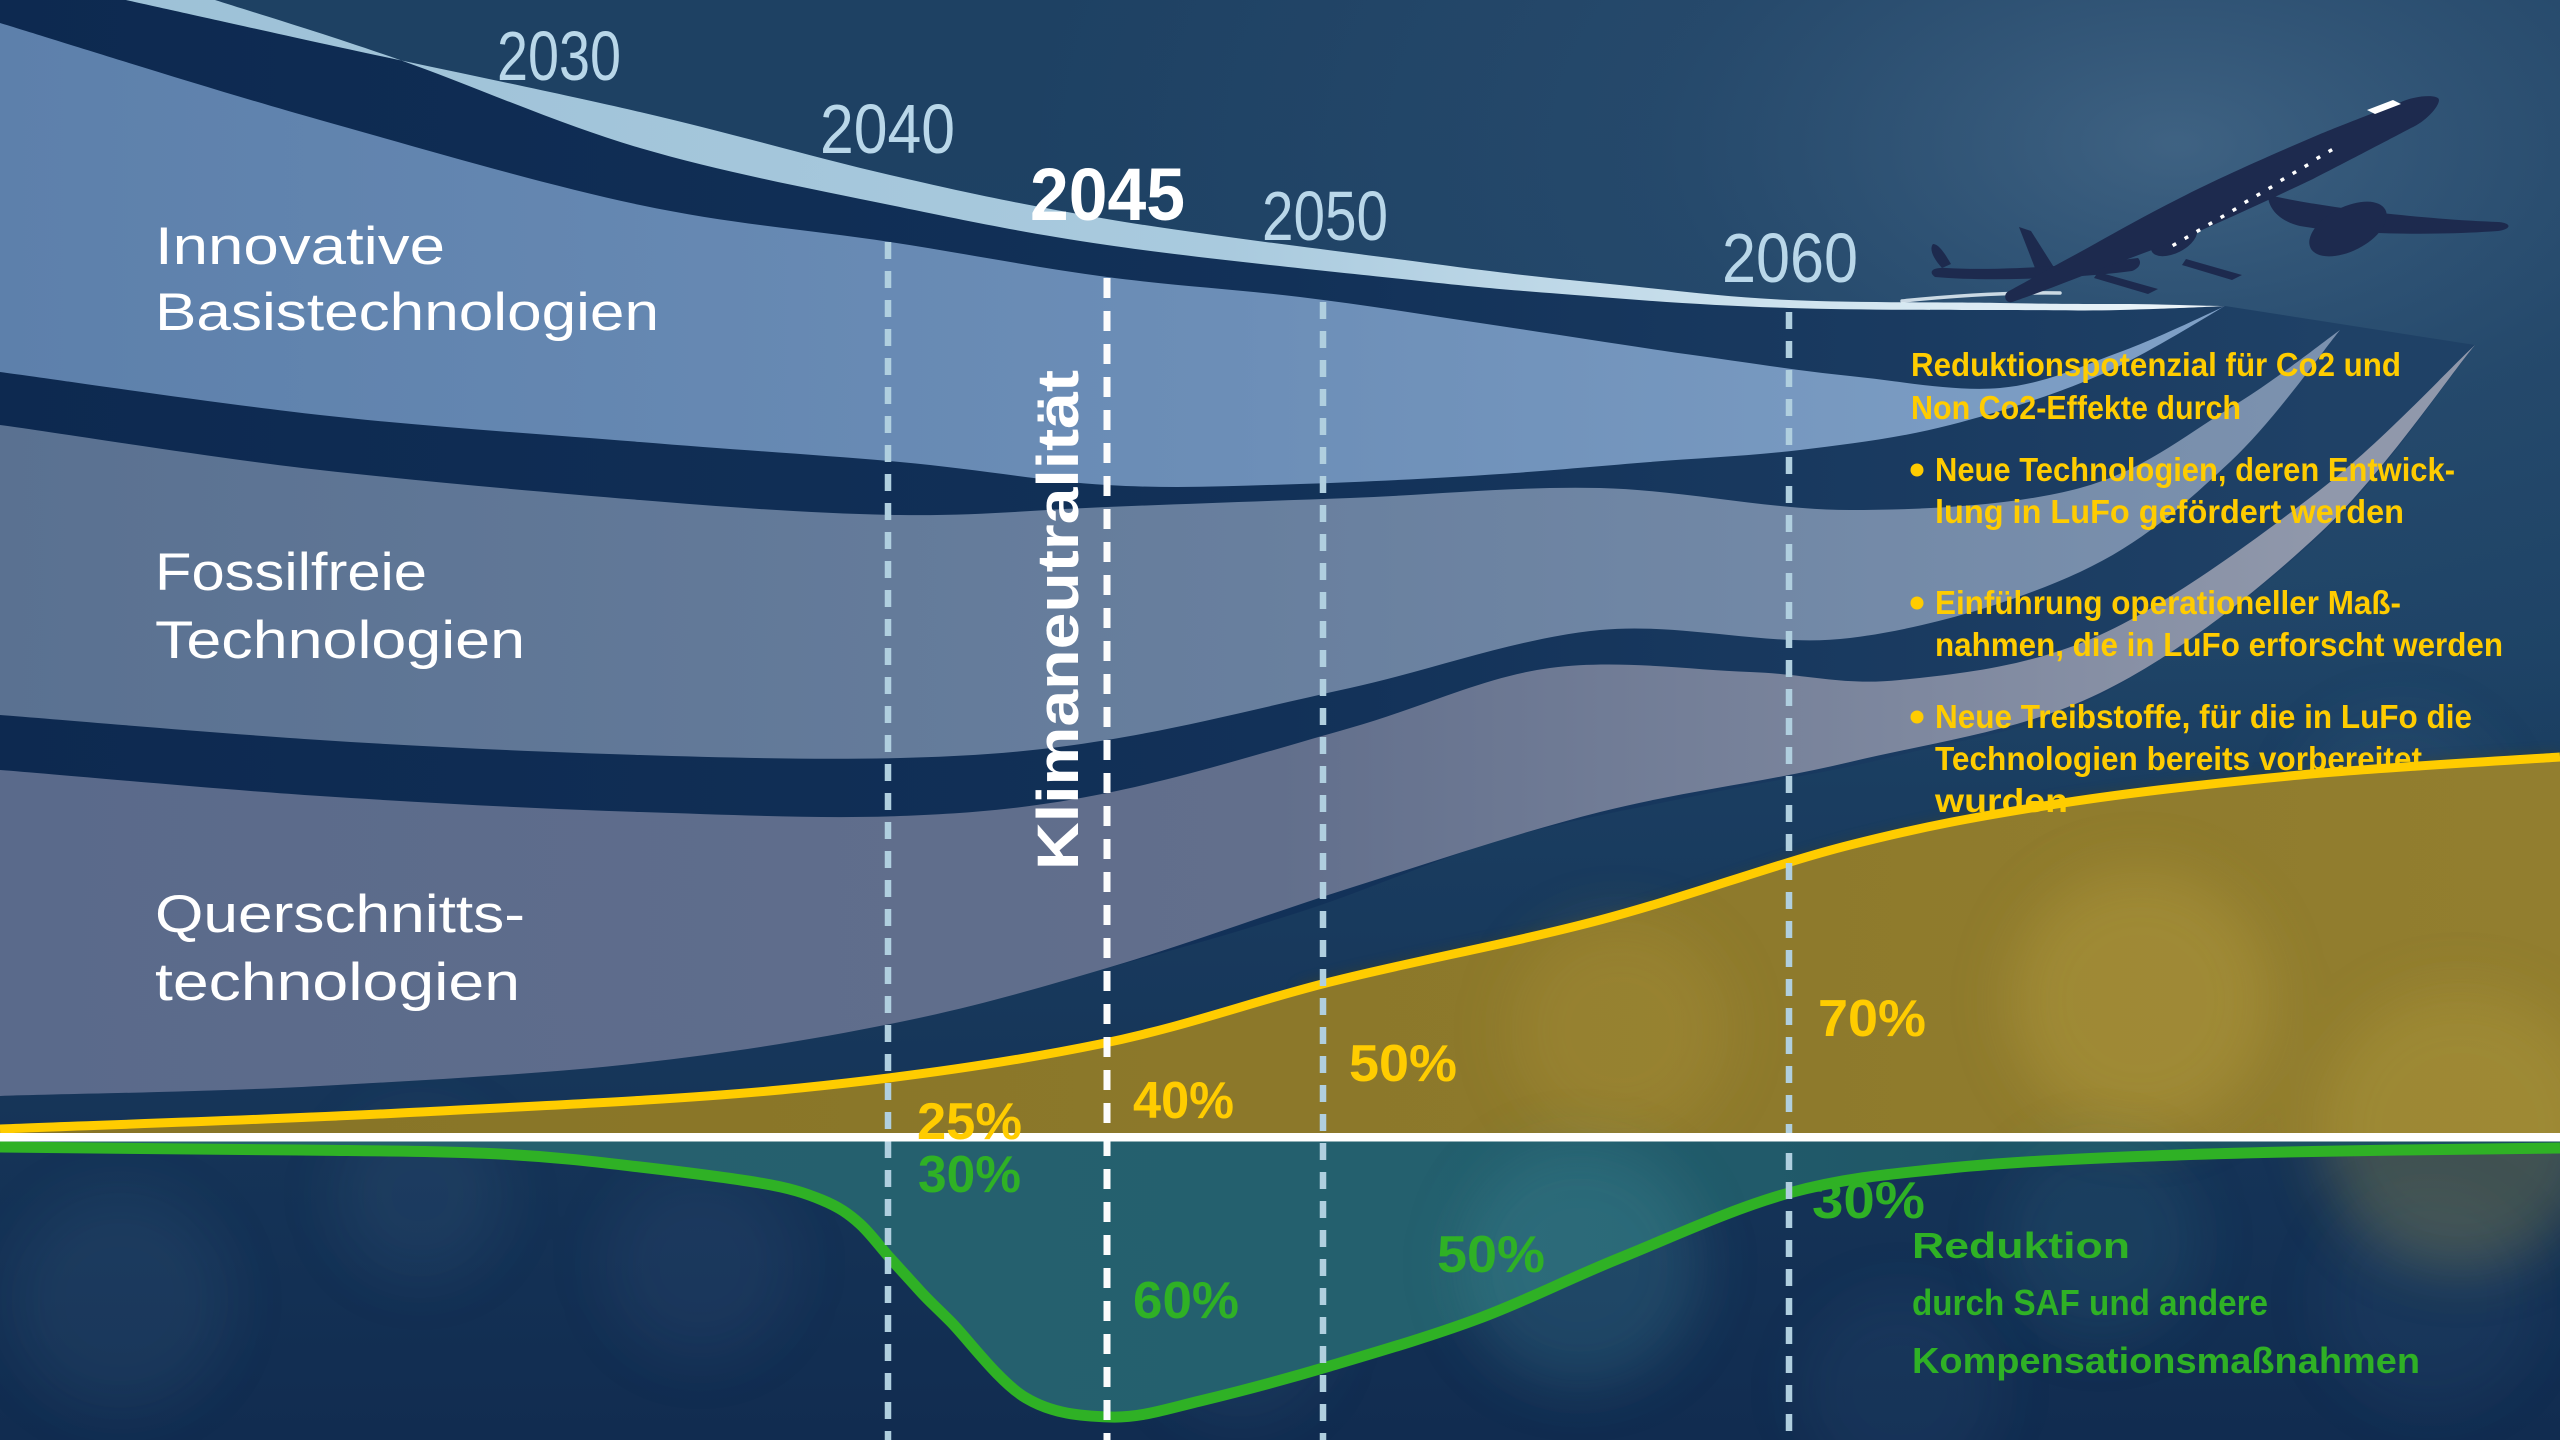 The height and width of the screenshot is (1440, 2560). Describe the element at coordinates (300, 246) in the screenshot. I see `svg-text: Innovative` at that location.